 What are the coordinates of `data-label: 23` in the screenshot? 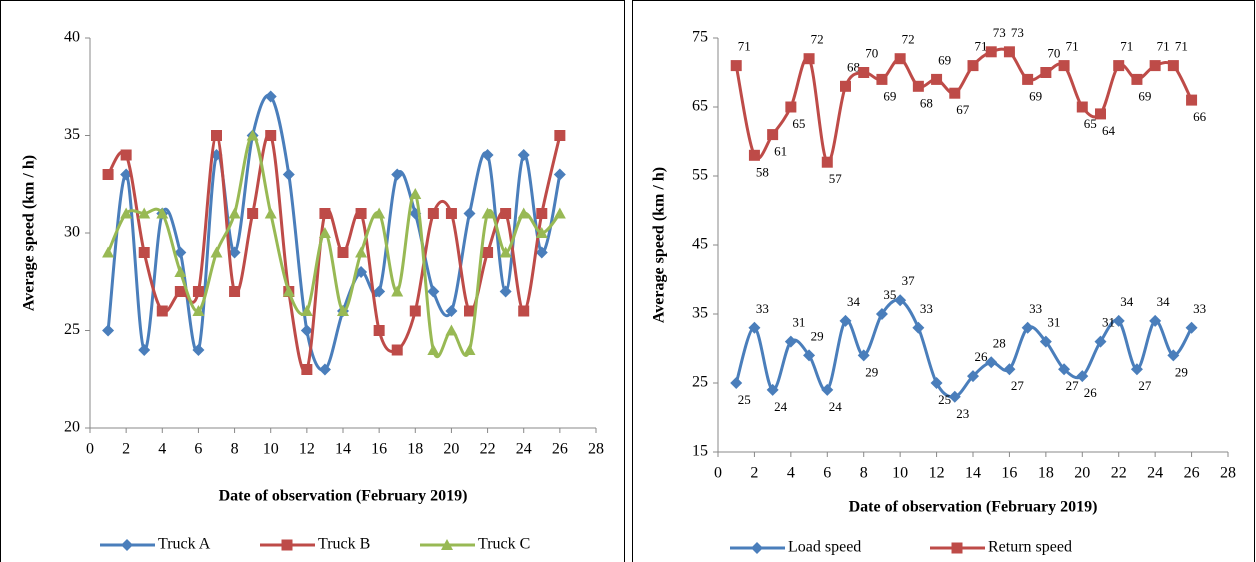 It's located at (962, 413).